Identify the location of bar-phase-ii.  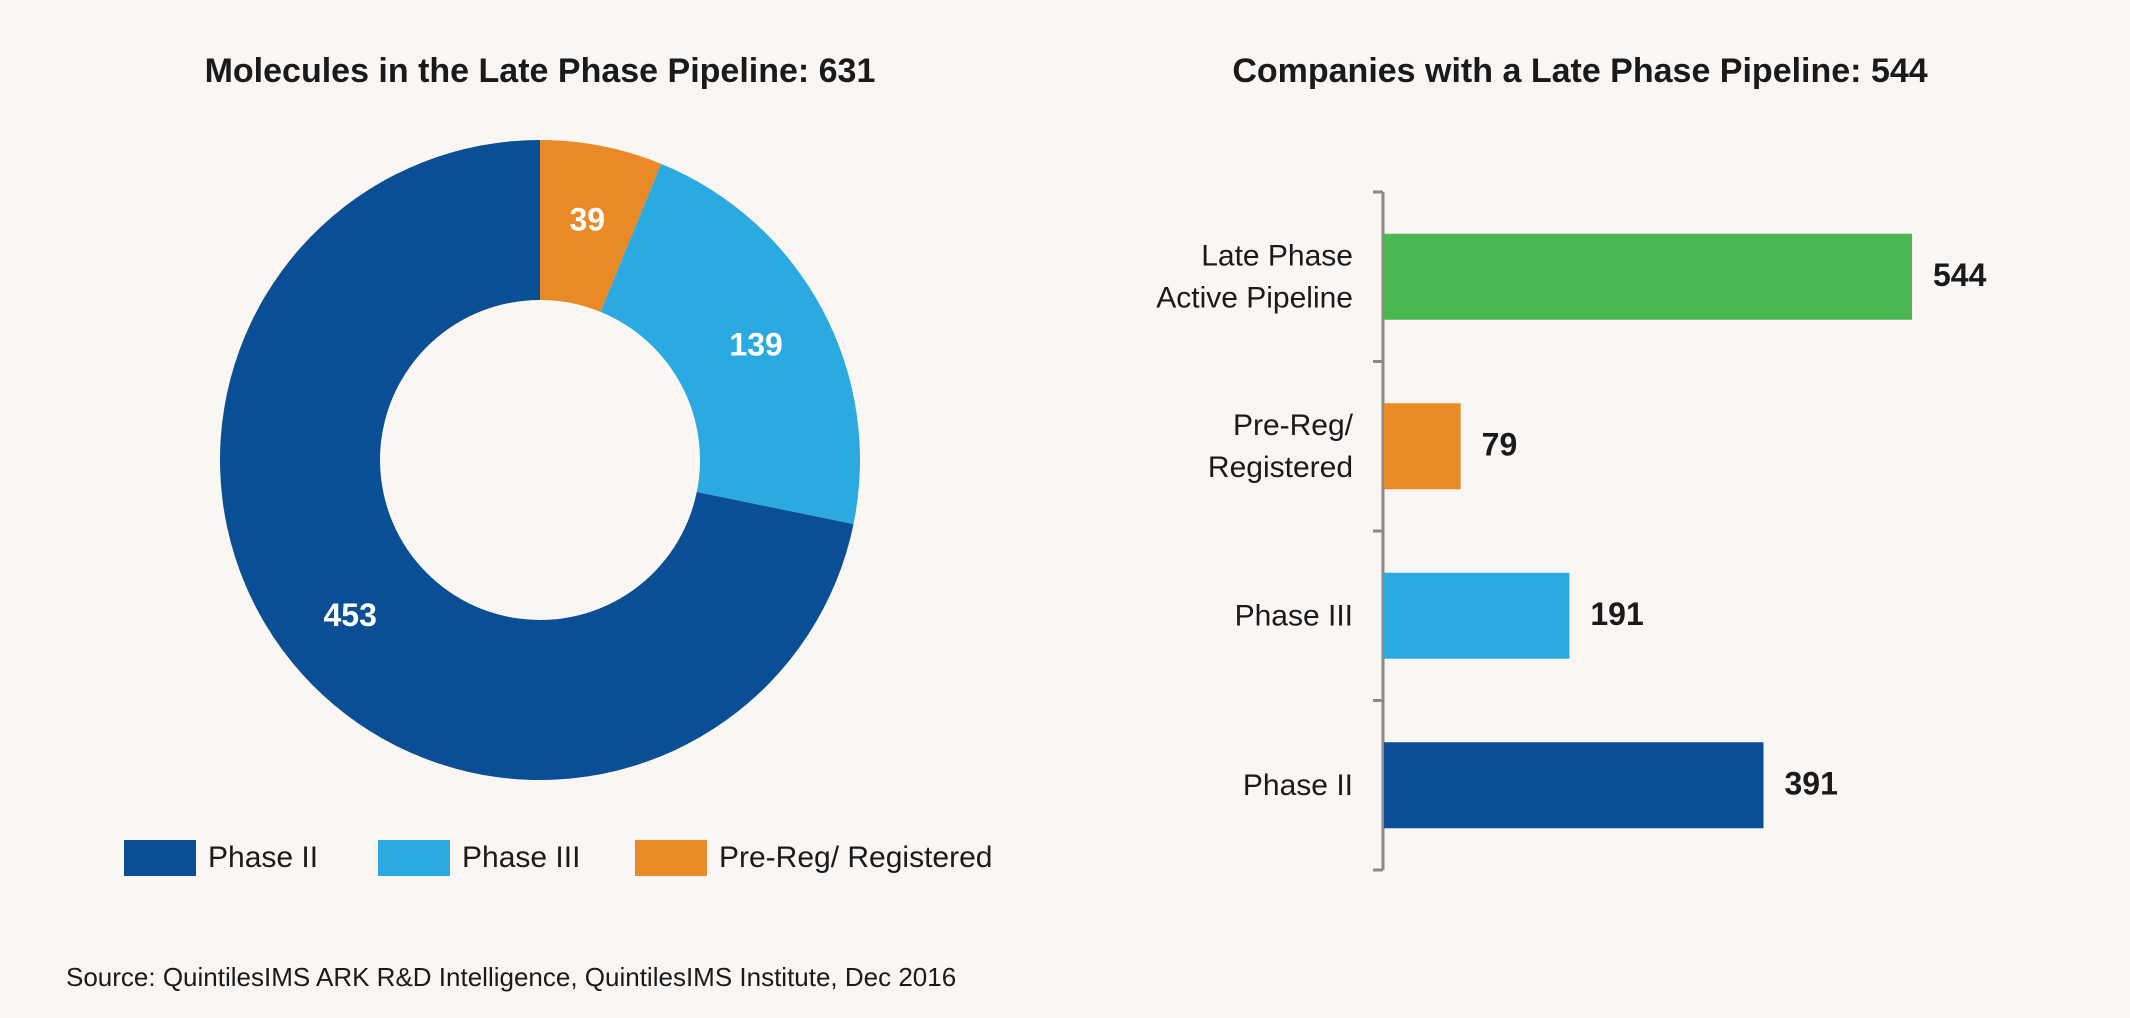
(1574, 785).